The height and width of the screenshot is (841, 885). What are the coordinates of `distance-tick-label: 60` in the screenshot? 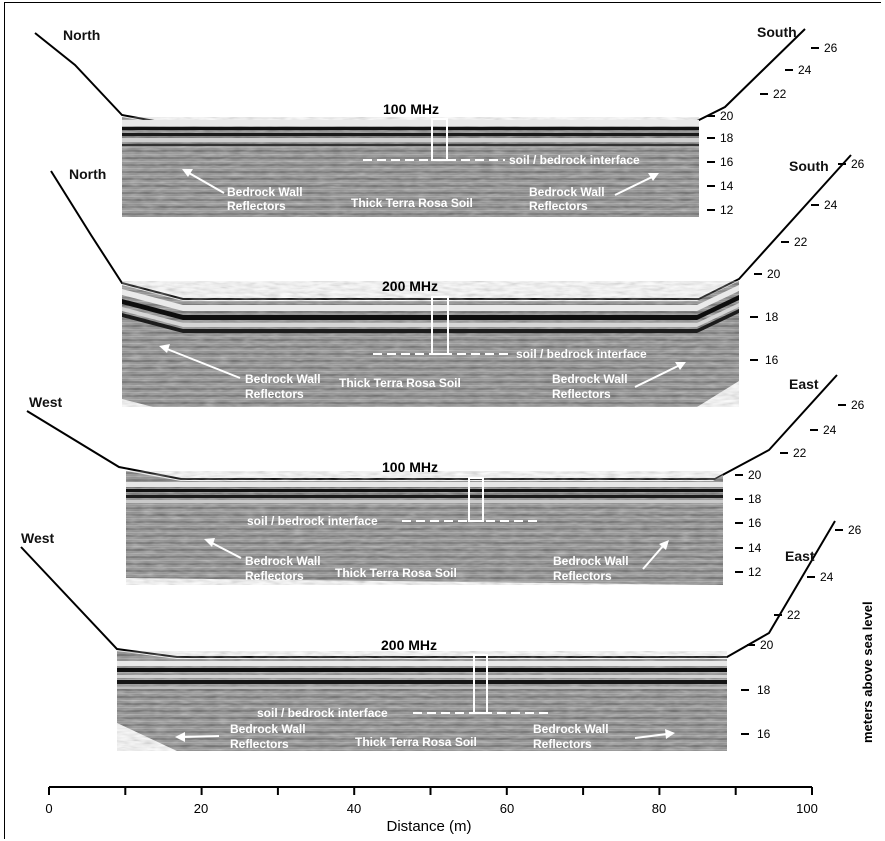 It's located at (507, 808).